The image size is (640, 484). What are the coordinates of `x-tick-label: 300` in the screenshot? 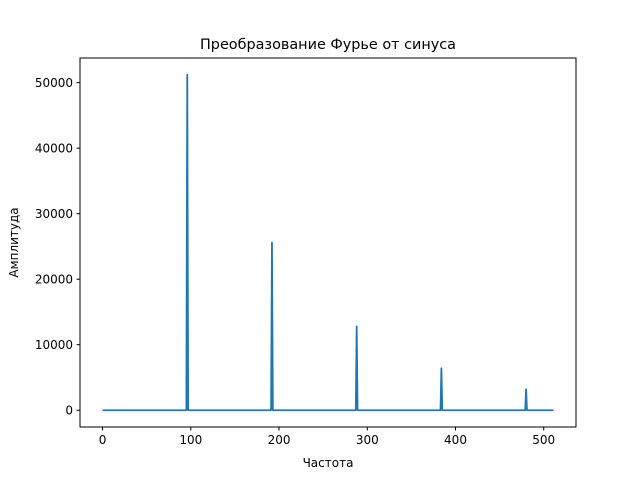 It's located at (367, 440).